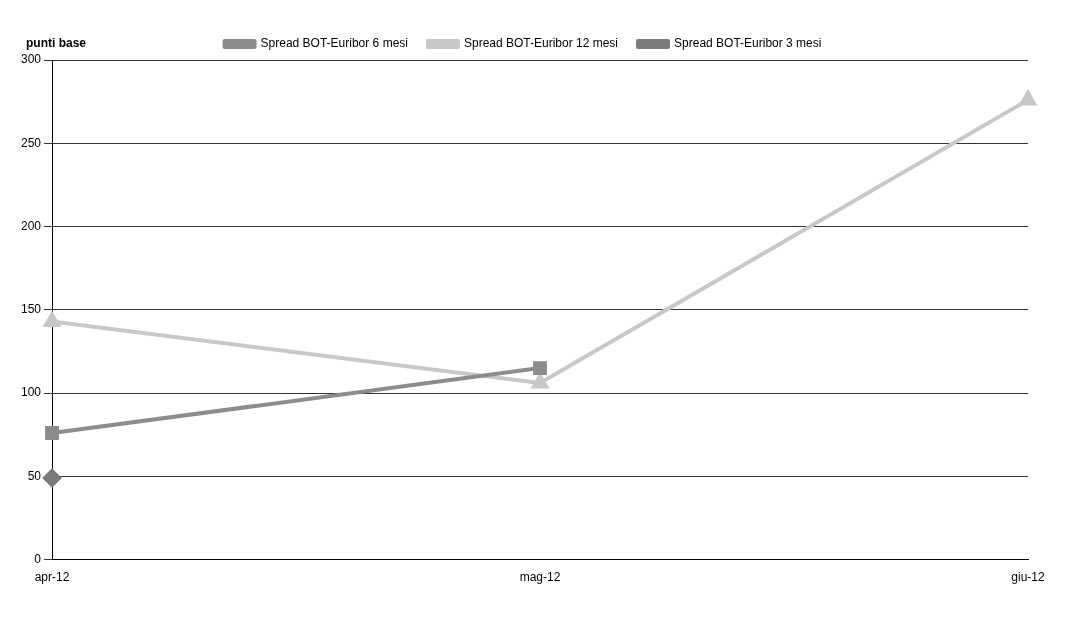 The image size is (1083, 619). I want to click on x-tick-label: mag-12, so click(540, 577).